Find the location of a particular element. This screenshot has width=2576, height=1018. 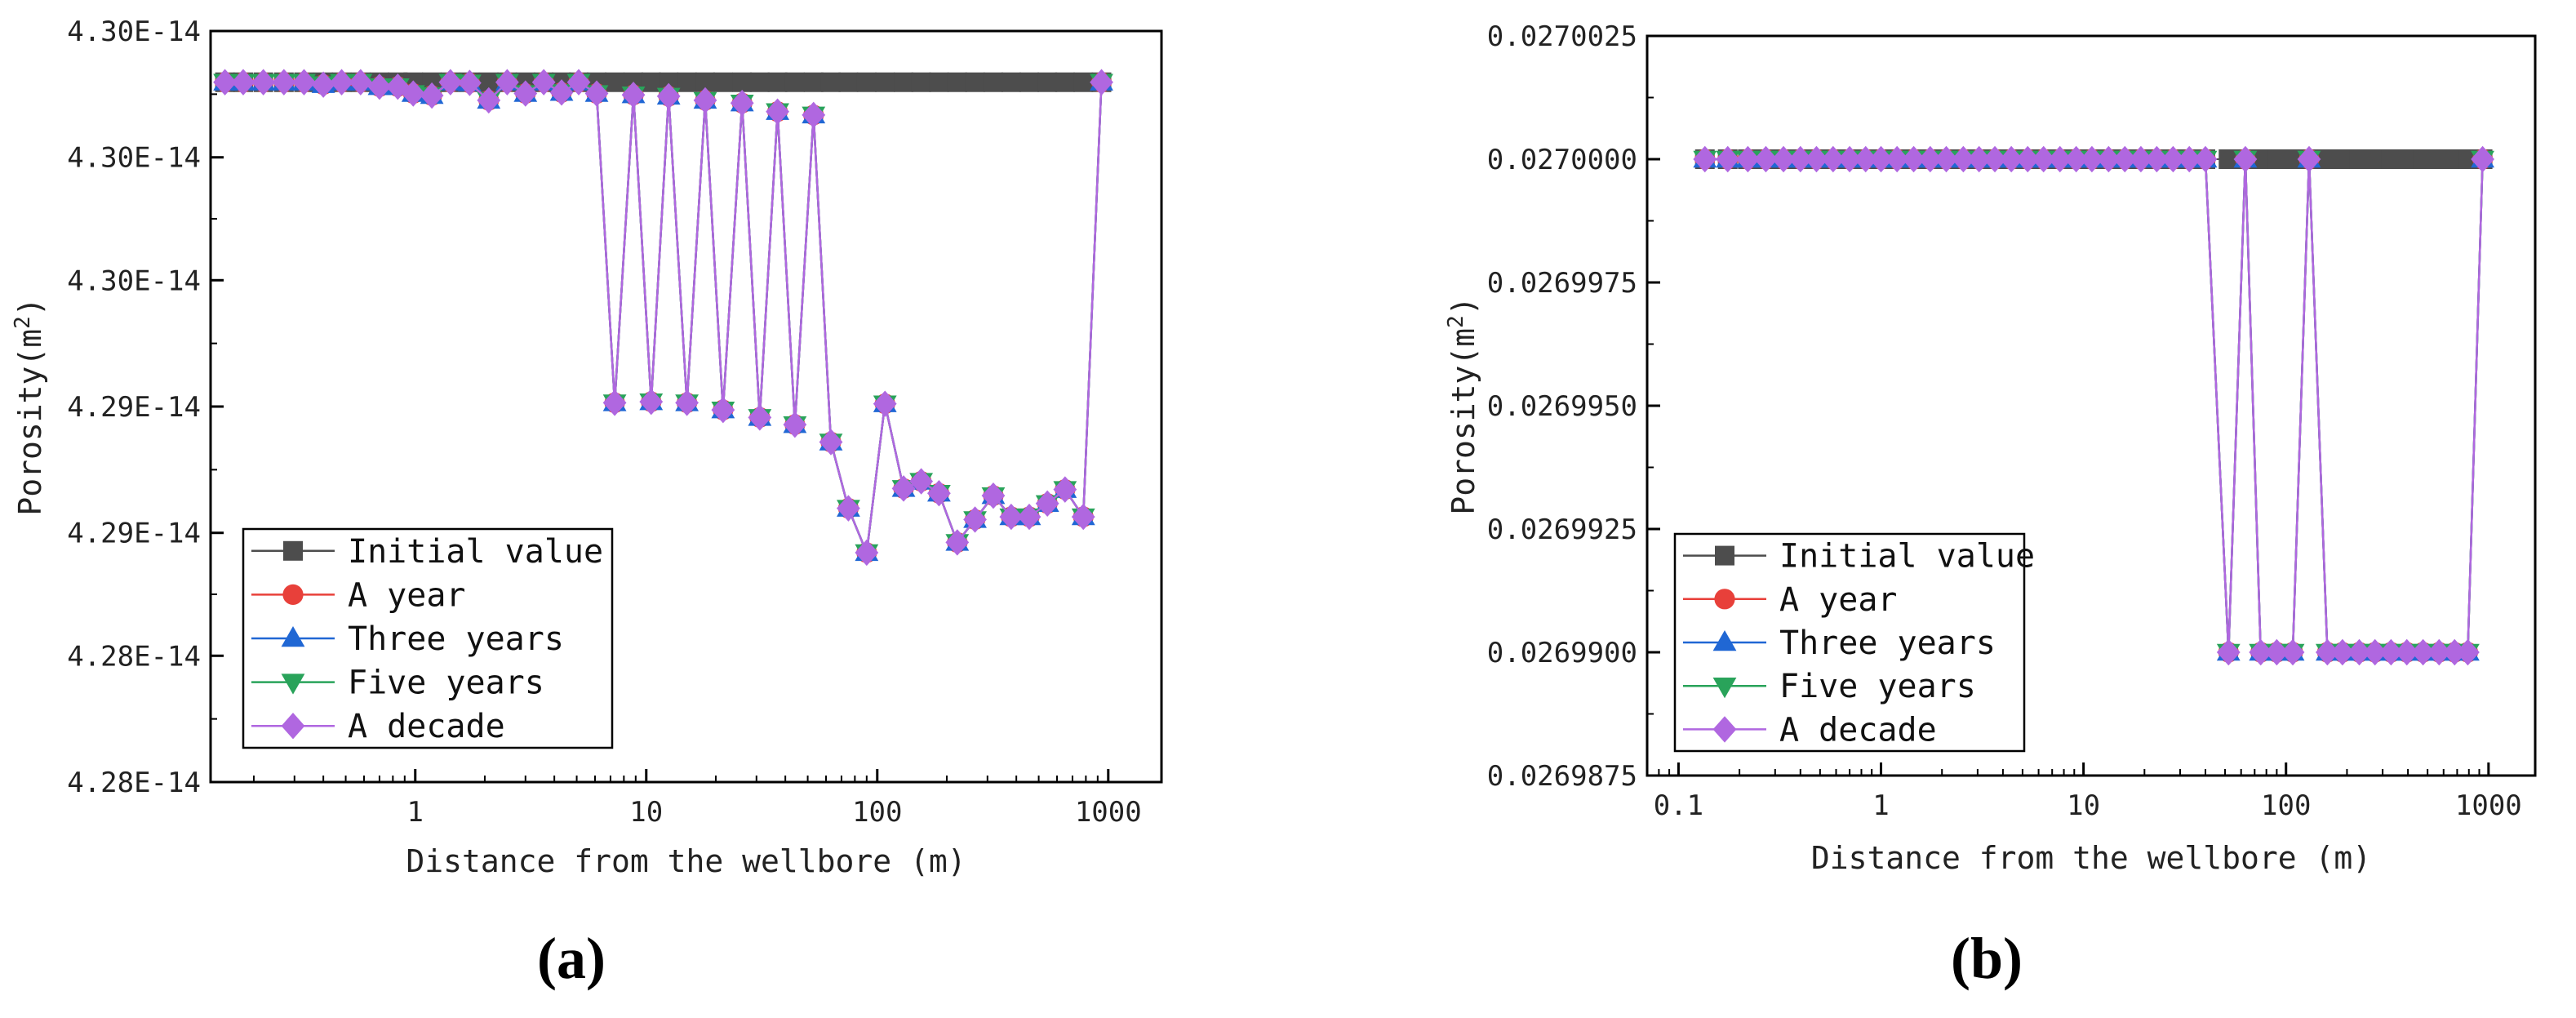

y-tick-label: 0.0269900 is located at coordinates (1562, 653).